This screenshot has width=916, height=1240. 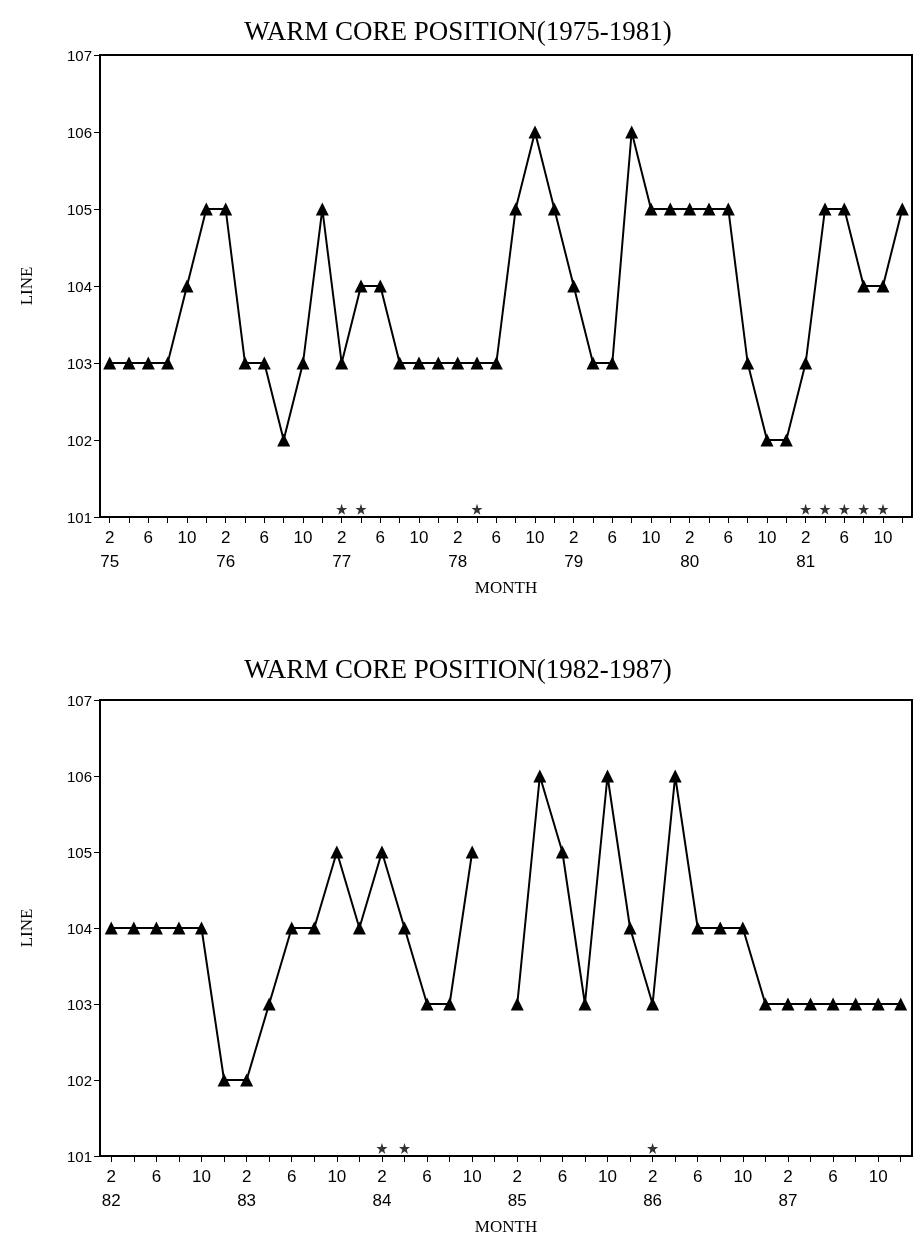 What do you see at coordinates (226, 549) in the screenshot?
I see `x-tick-label: 2 76` at bounding box center [226, 549].